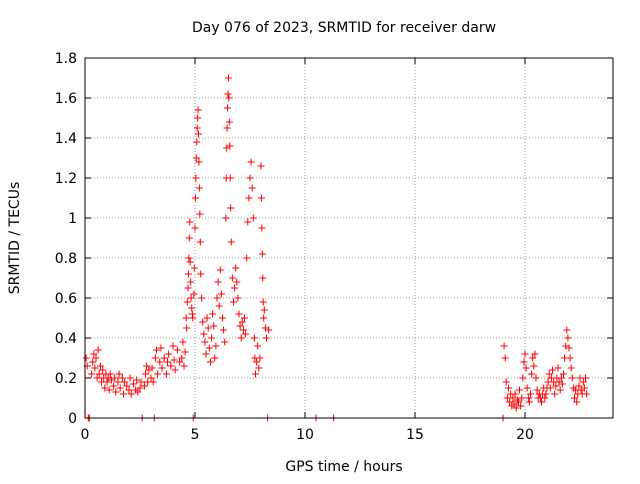 The width and height of the screenshot is (640, 484). I want to click on y-tick-label: 0.4, so click(66, 339).